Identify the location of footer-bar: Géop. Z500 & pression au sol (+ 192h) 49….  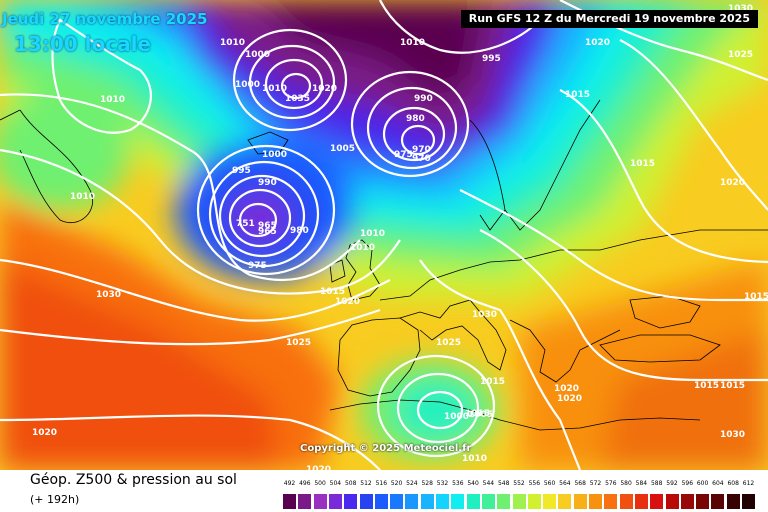
(384, 491).